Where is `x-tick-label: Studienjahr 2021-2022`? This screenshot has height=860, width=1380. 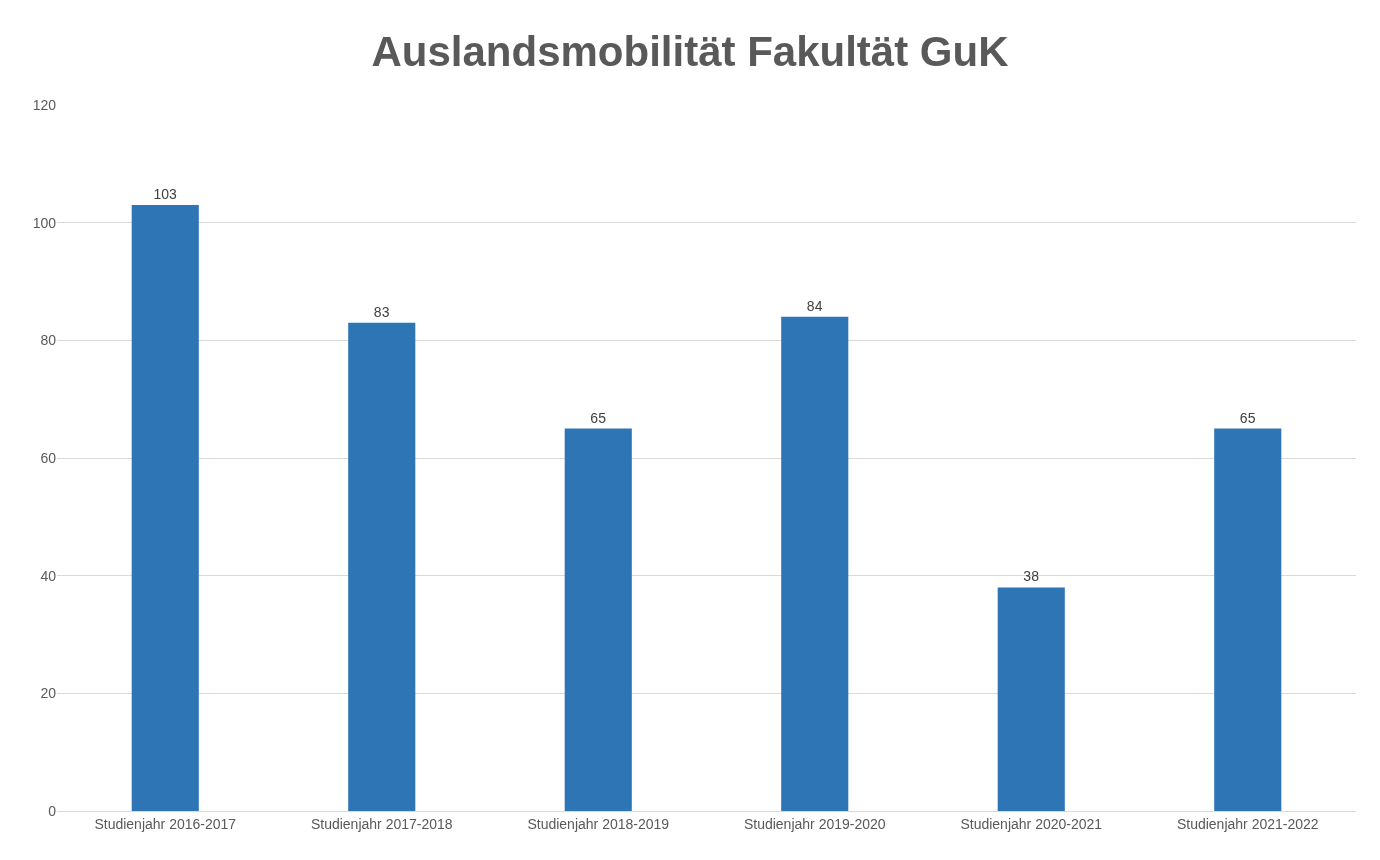
x-tick-label: Studienjahr 2021-2022 is located at coordinates (1247, 823).